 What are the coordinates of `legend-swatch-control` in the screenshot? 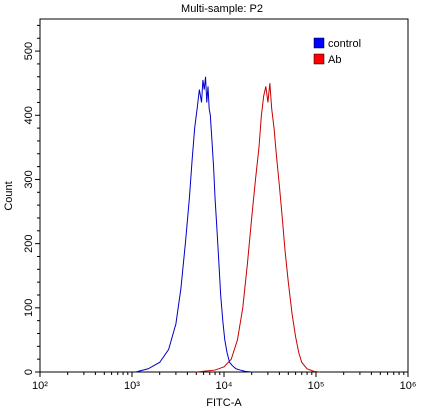 It's located at (319, 43).